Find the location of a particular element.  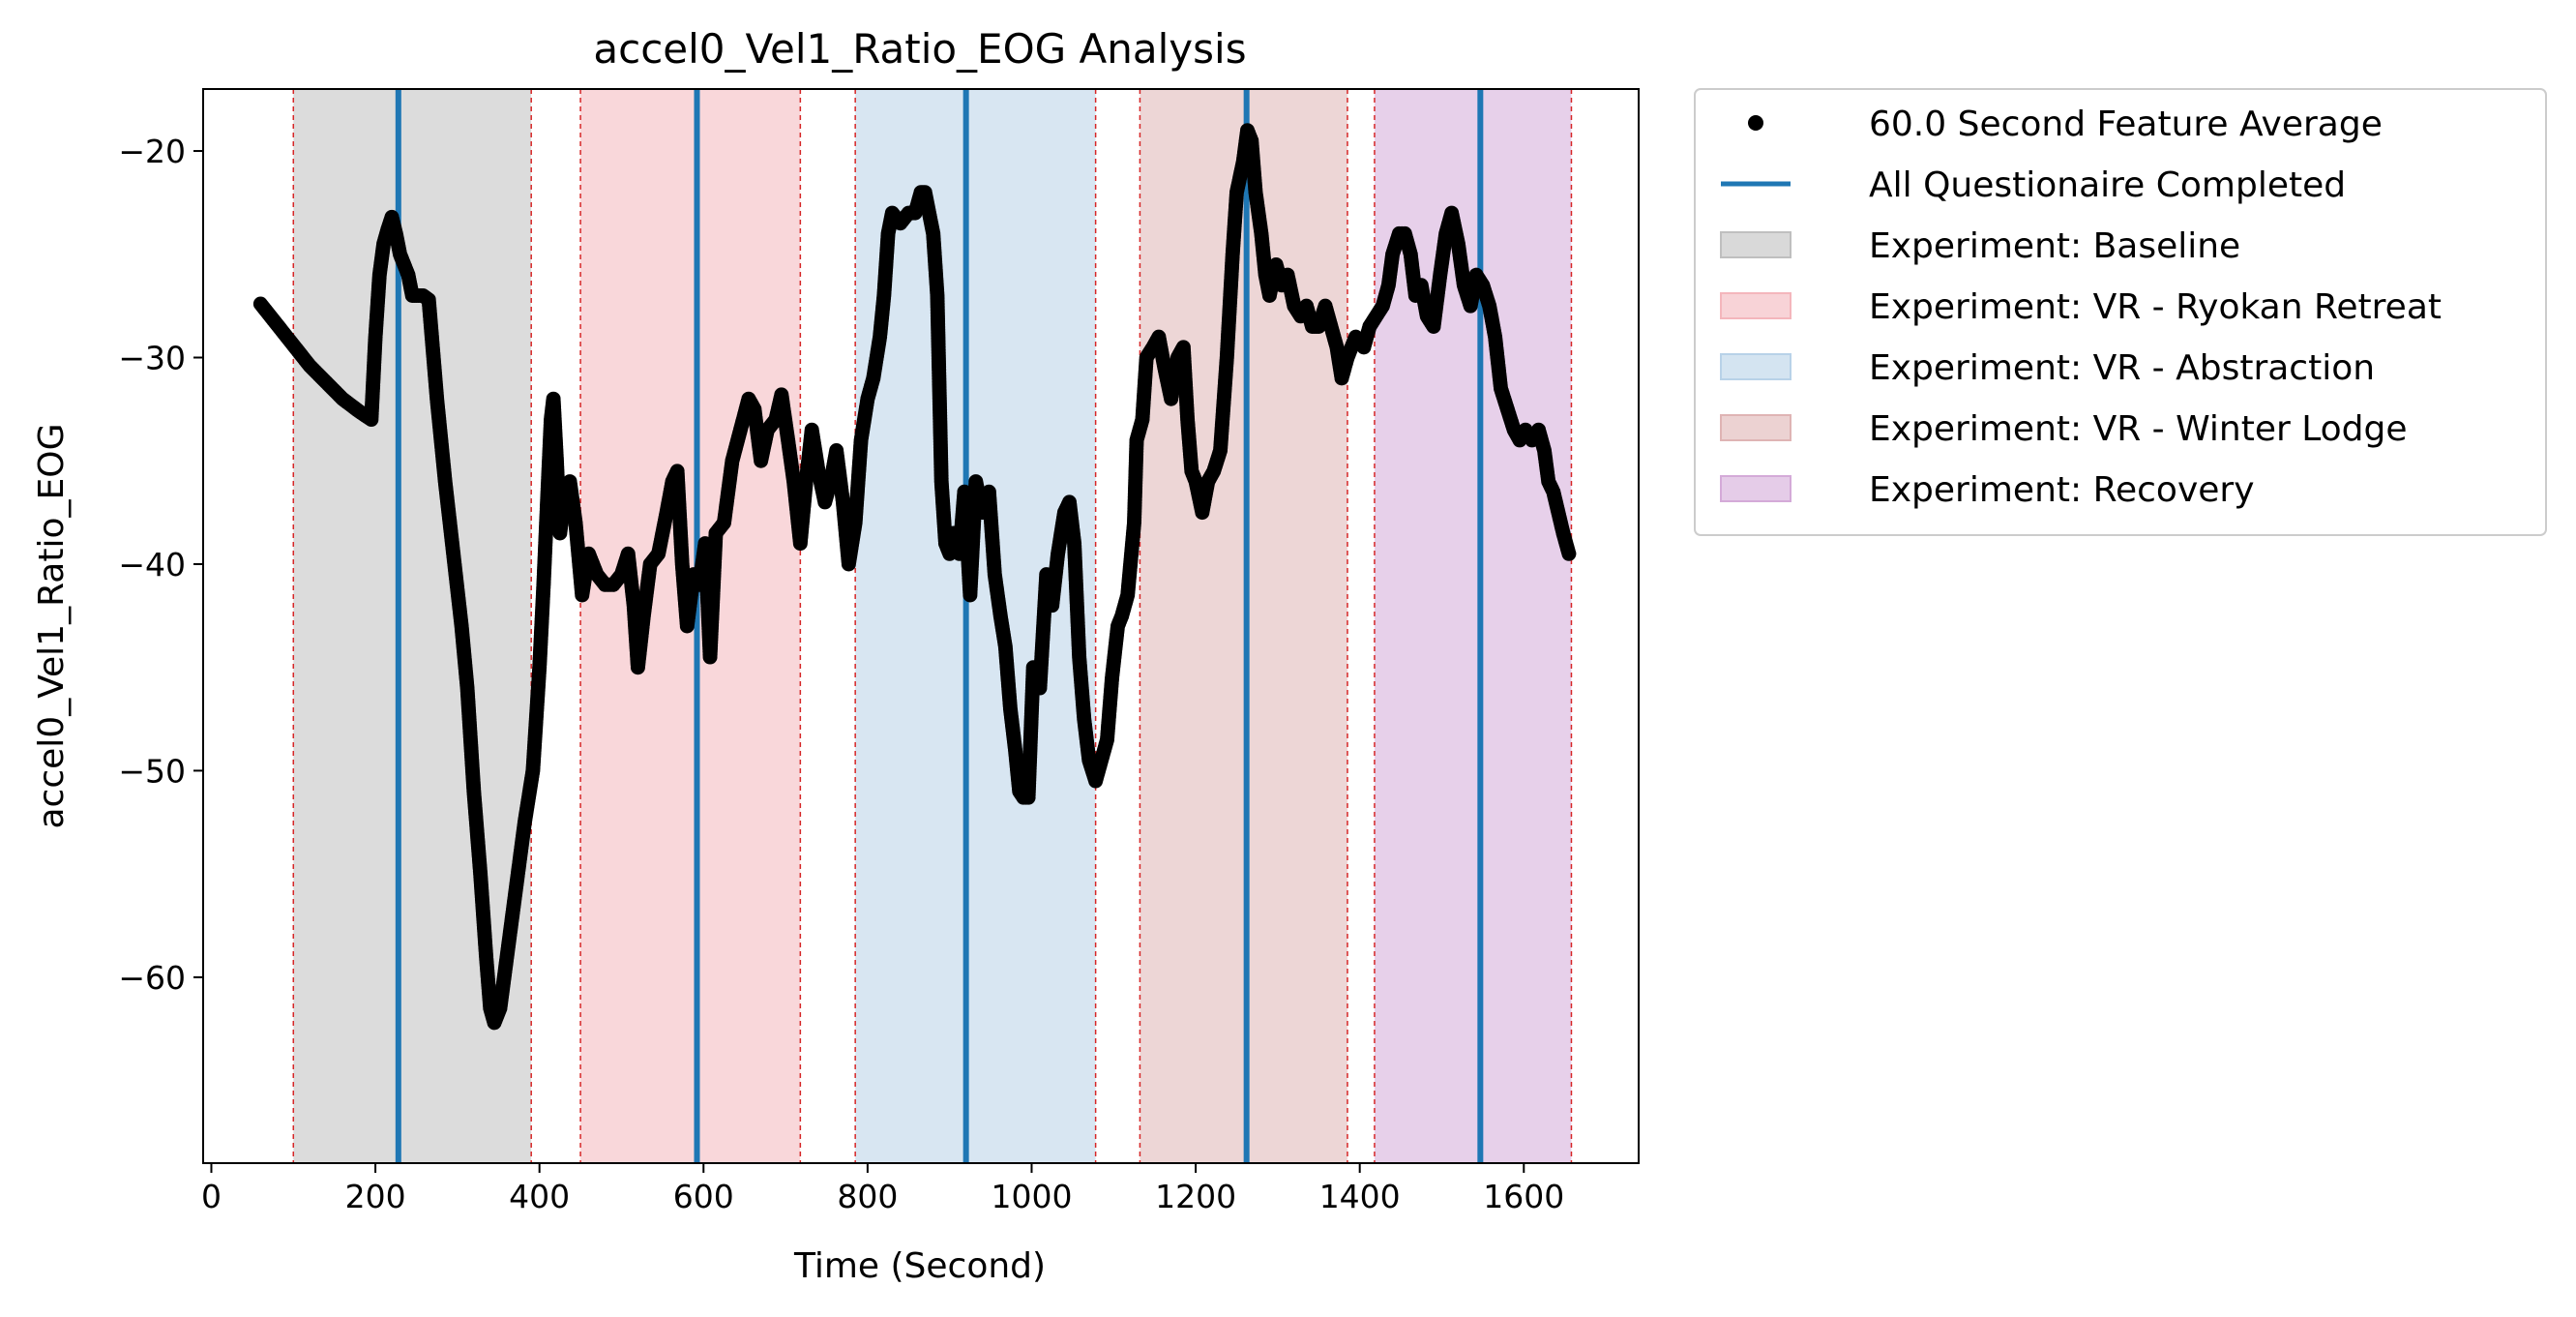

legend-label-0: 60.0 Second Feature Average is located at coordinates (2126, 125).